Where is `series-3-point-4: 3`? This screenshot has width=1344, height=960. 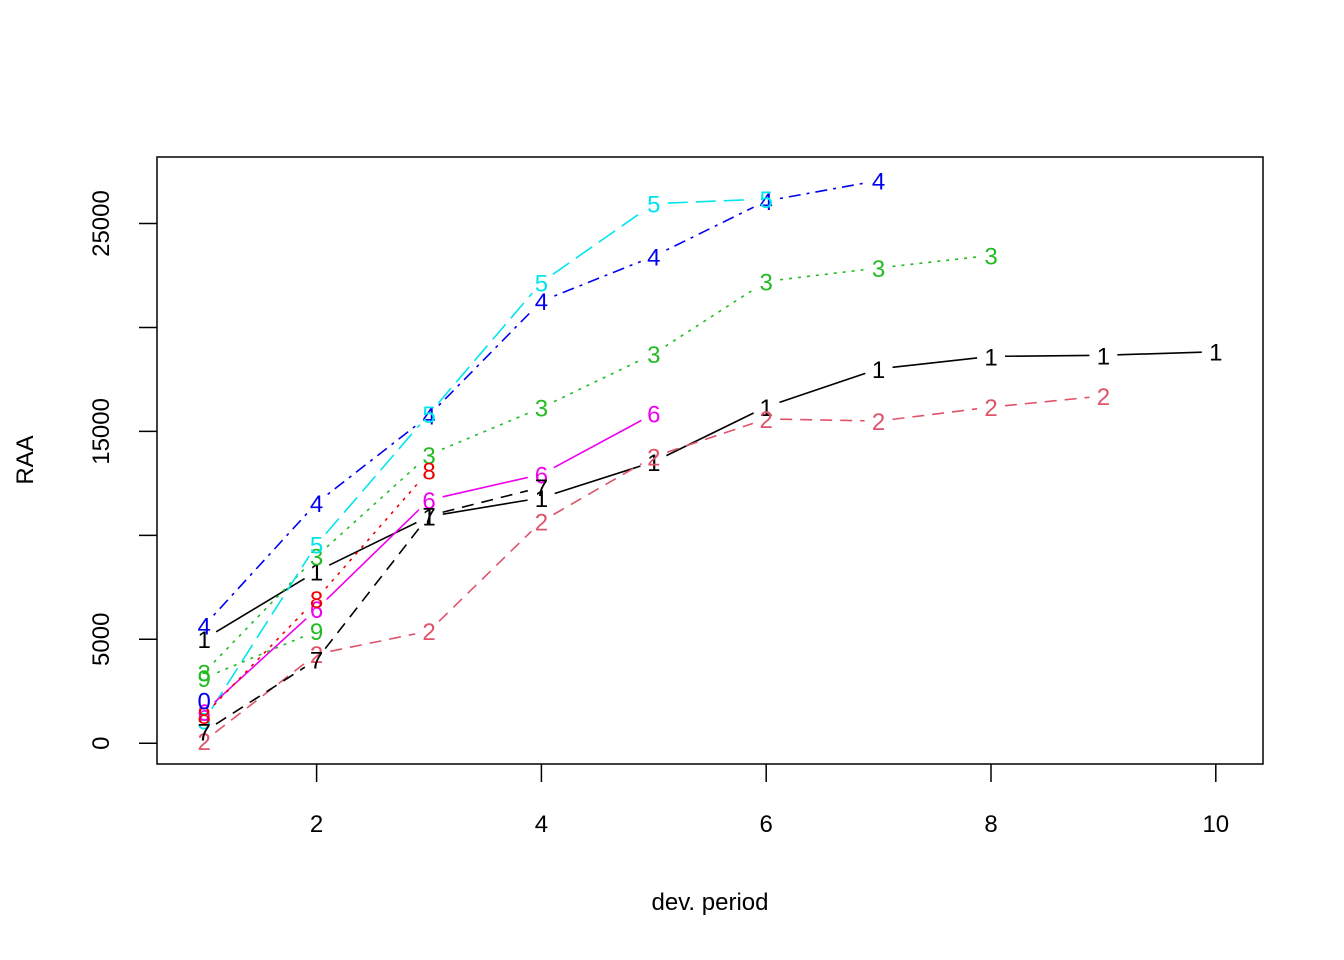 series-3-point-4: 3 is located at coordinates (541, 409).